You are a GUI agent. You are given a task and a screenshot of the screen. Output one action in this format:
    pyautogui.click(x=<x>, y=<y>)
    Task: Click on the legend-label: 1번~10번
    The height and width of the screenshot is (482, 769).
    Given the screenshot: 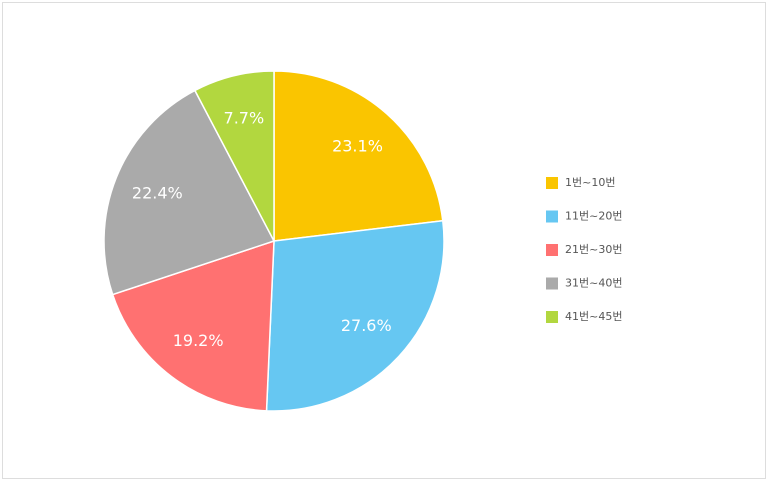 What is the action you would take?
    pyautogui.click(x=590, y=182)
    